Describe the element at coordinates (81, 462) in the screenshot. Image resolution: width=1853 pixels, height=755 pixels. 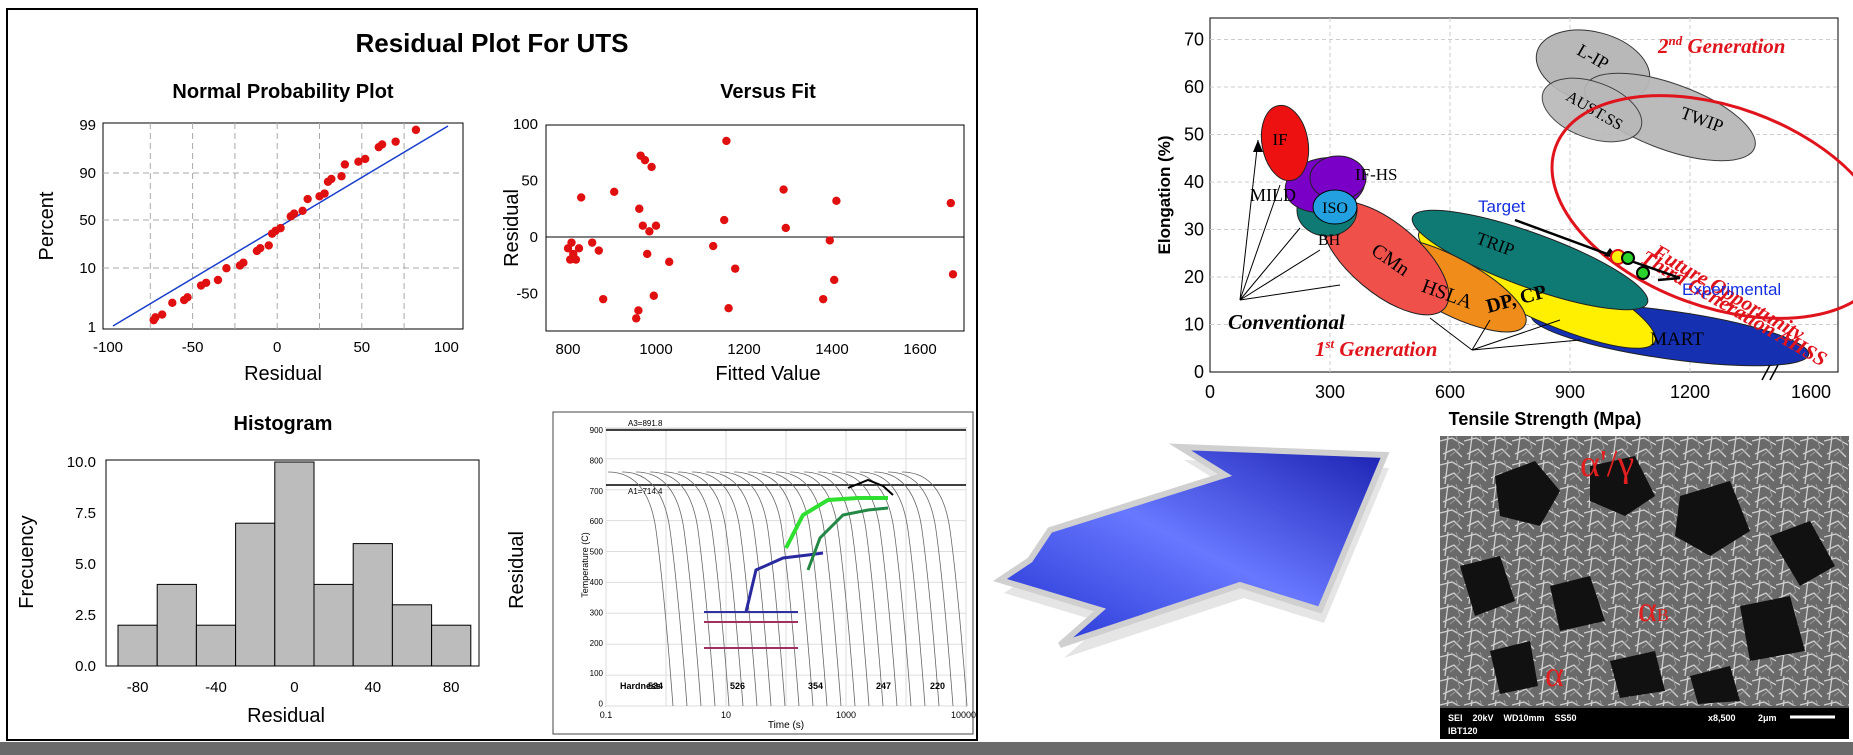
I see `hist-ytick: 10.0` at that location.